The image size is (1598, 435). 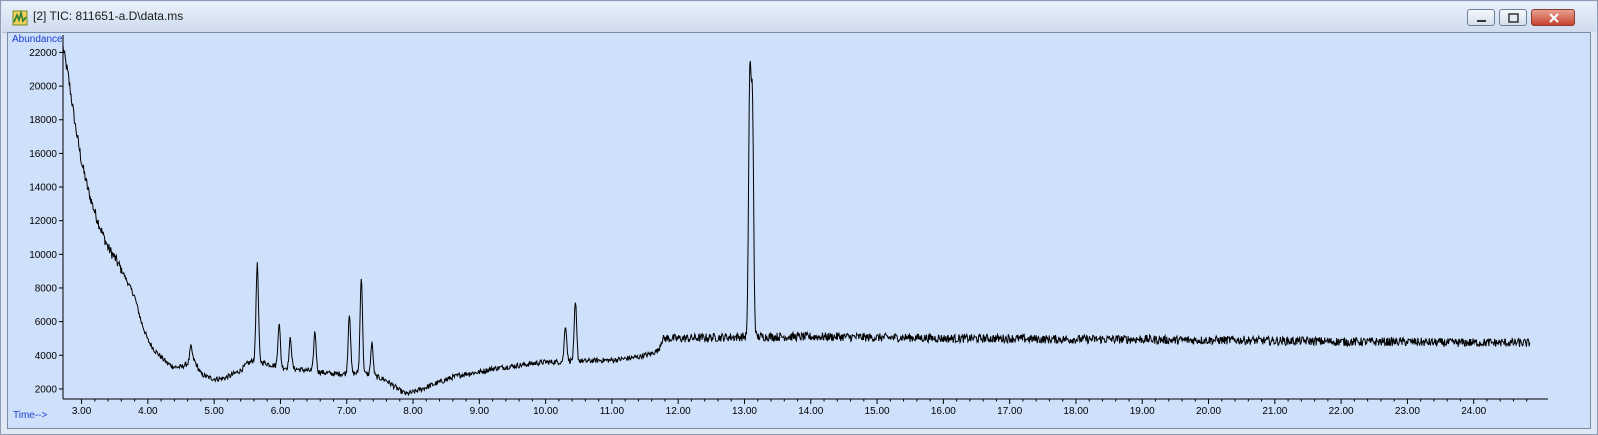 What do you see at coordinates (30, 415) in the screenshot?
I see `x-axis-title: Time-->` at bounding box center [30, 415].